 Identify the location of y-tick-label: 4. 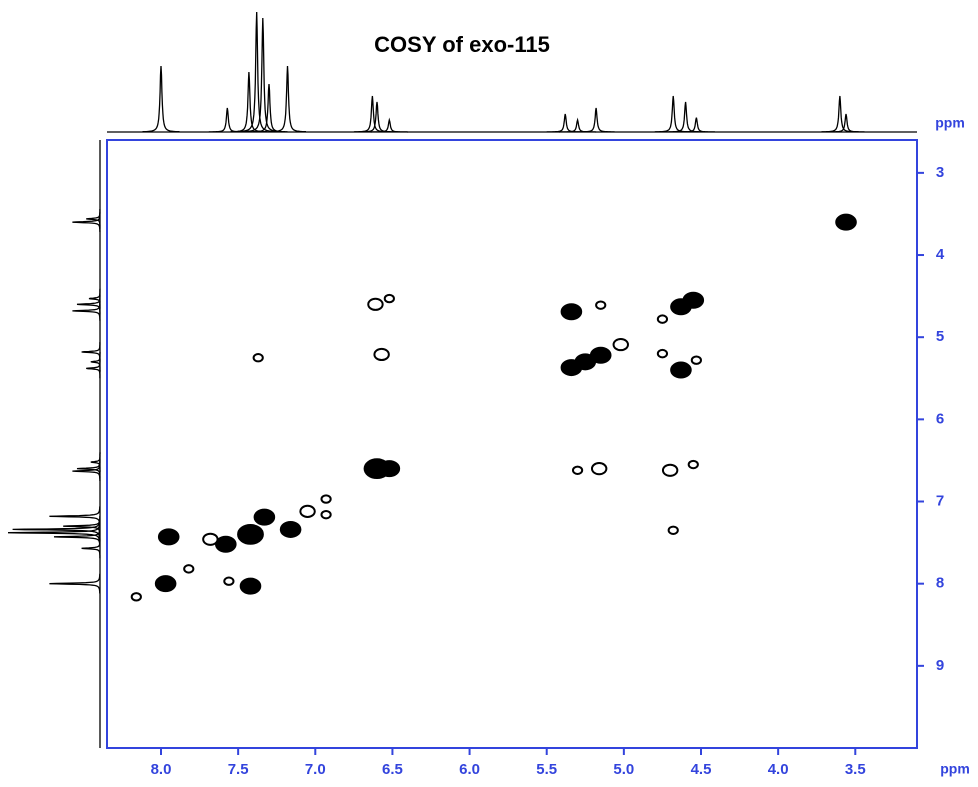
(940, 254).